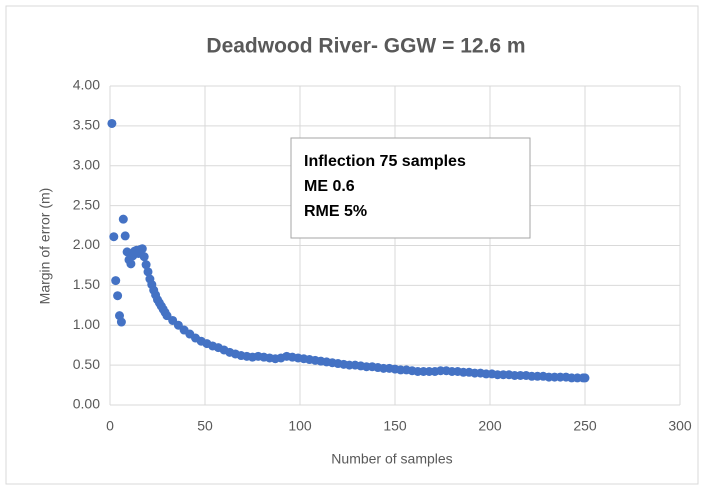 Image resolution: width=705 pixels, height=490 pixels. Describe the element at coordinates (490, 426) in the screenshot. I see `x-tick-label: 200` at that location.